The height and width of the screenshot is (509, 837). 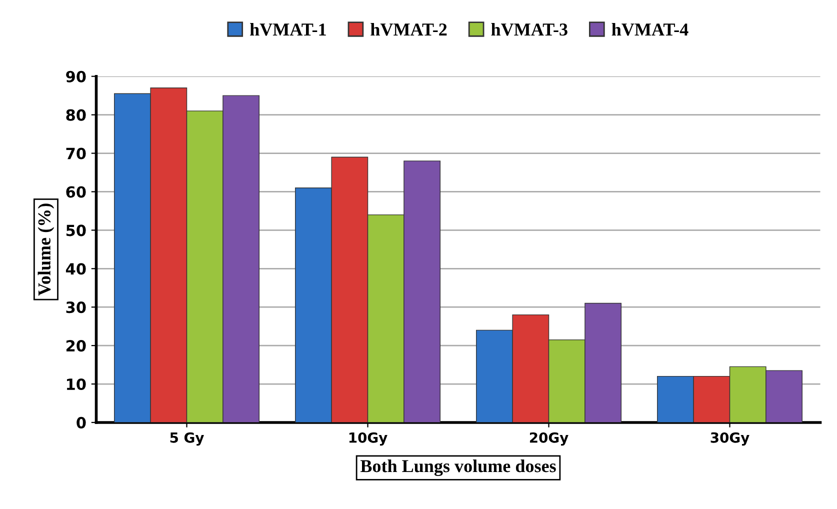 What do you see at coordinates (76, 115) in the screenshot?
I see `y-tick-label: 80` at bounding box center [76, 115].